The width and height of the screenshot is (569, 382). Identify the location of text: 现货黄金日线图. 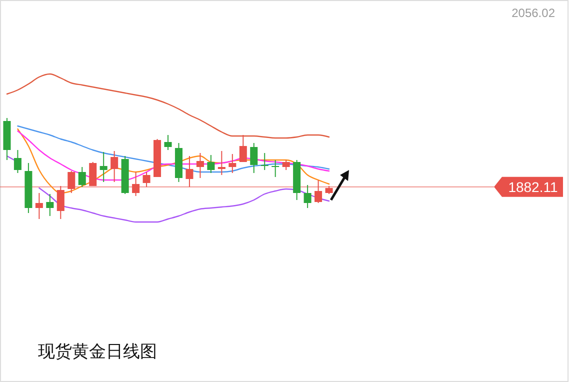
(97, 351).